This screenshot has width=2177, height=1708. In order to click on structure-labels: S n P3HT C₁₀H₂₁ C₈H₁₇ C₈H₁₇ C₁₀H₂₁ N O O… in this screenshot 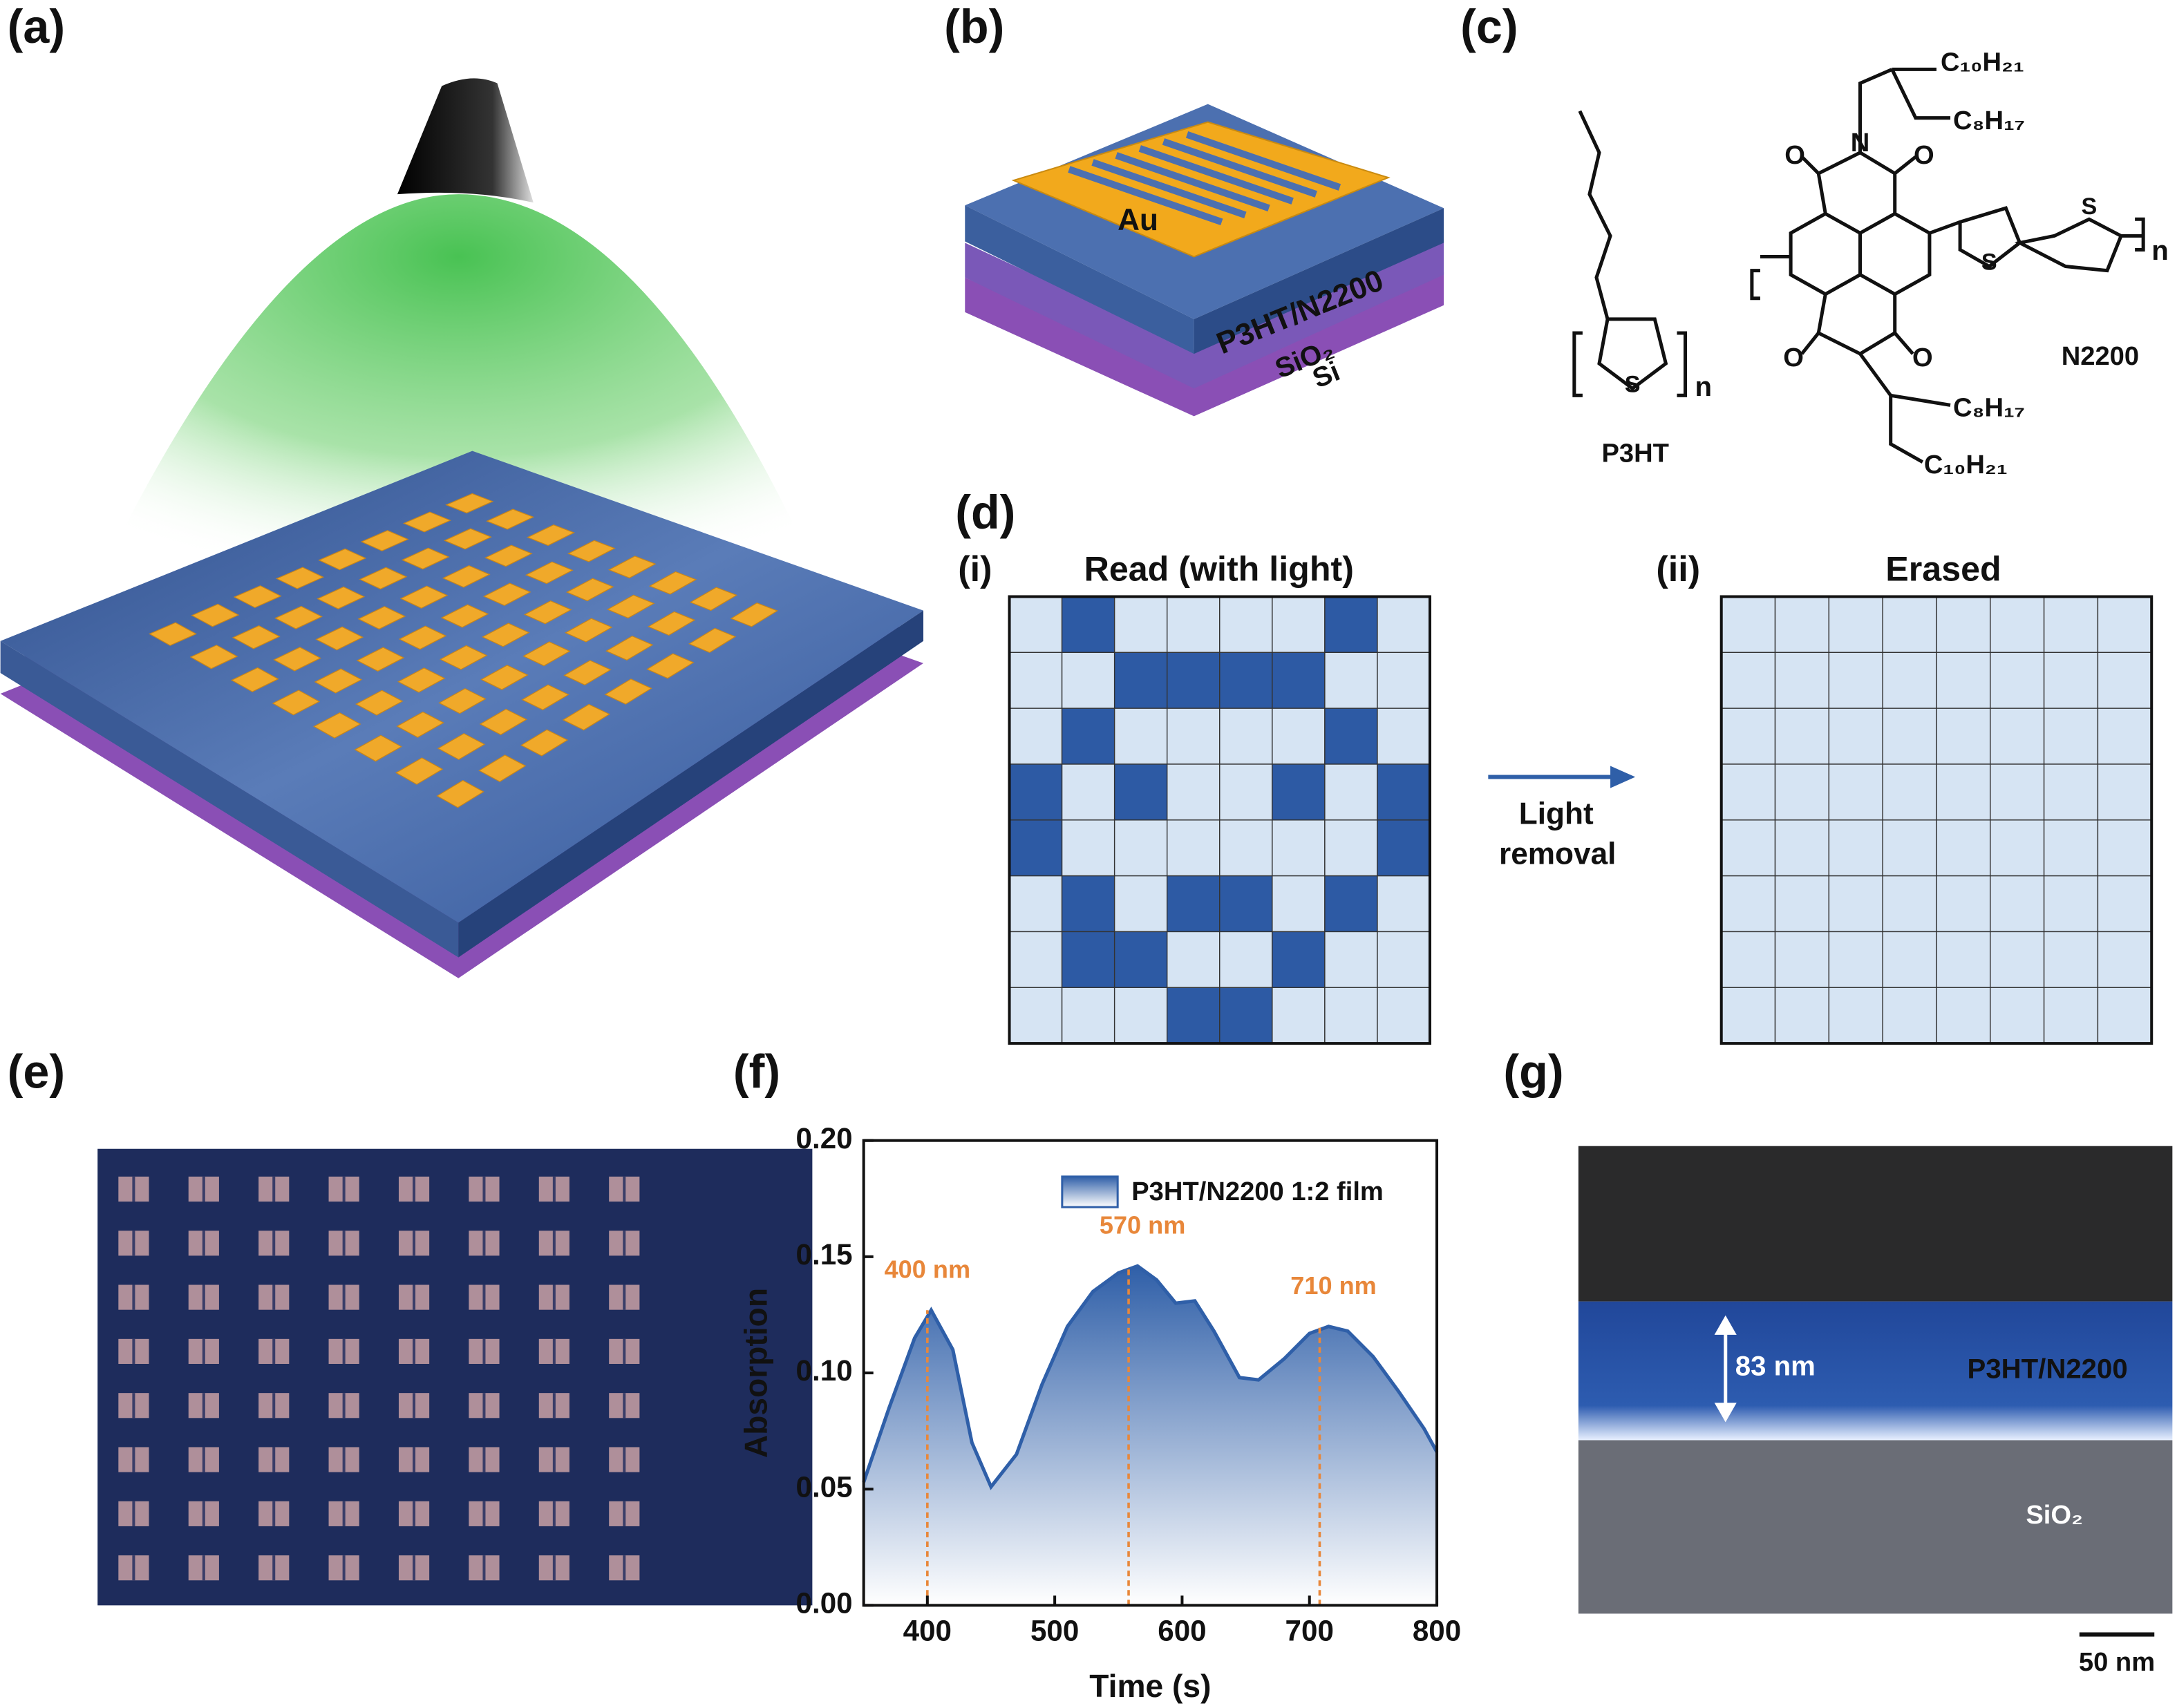, I will do `click(1884, 263)`.